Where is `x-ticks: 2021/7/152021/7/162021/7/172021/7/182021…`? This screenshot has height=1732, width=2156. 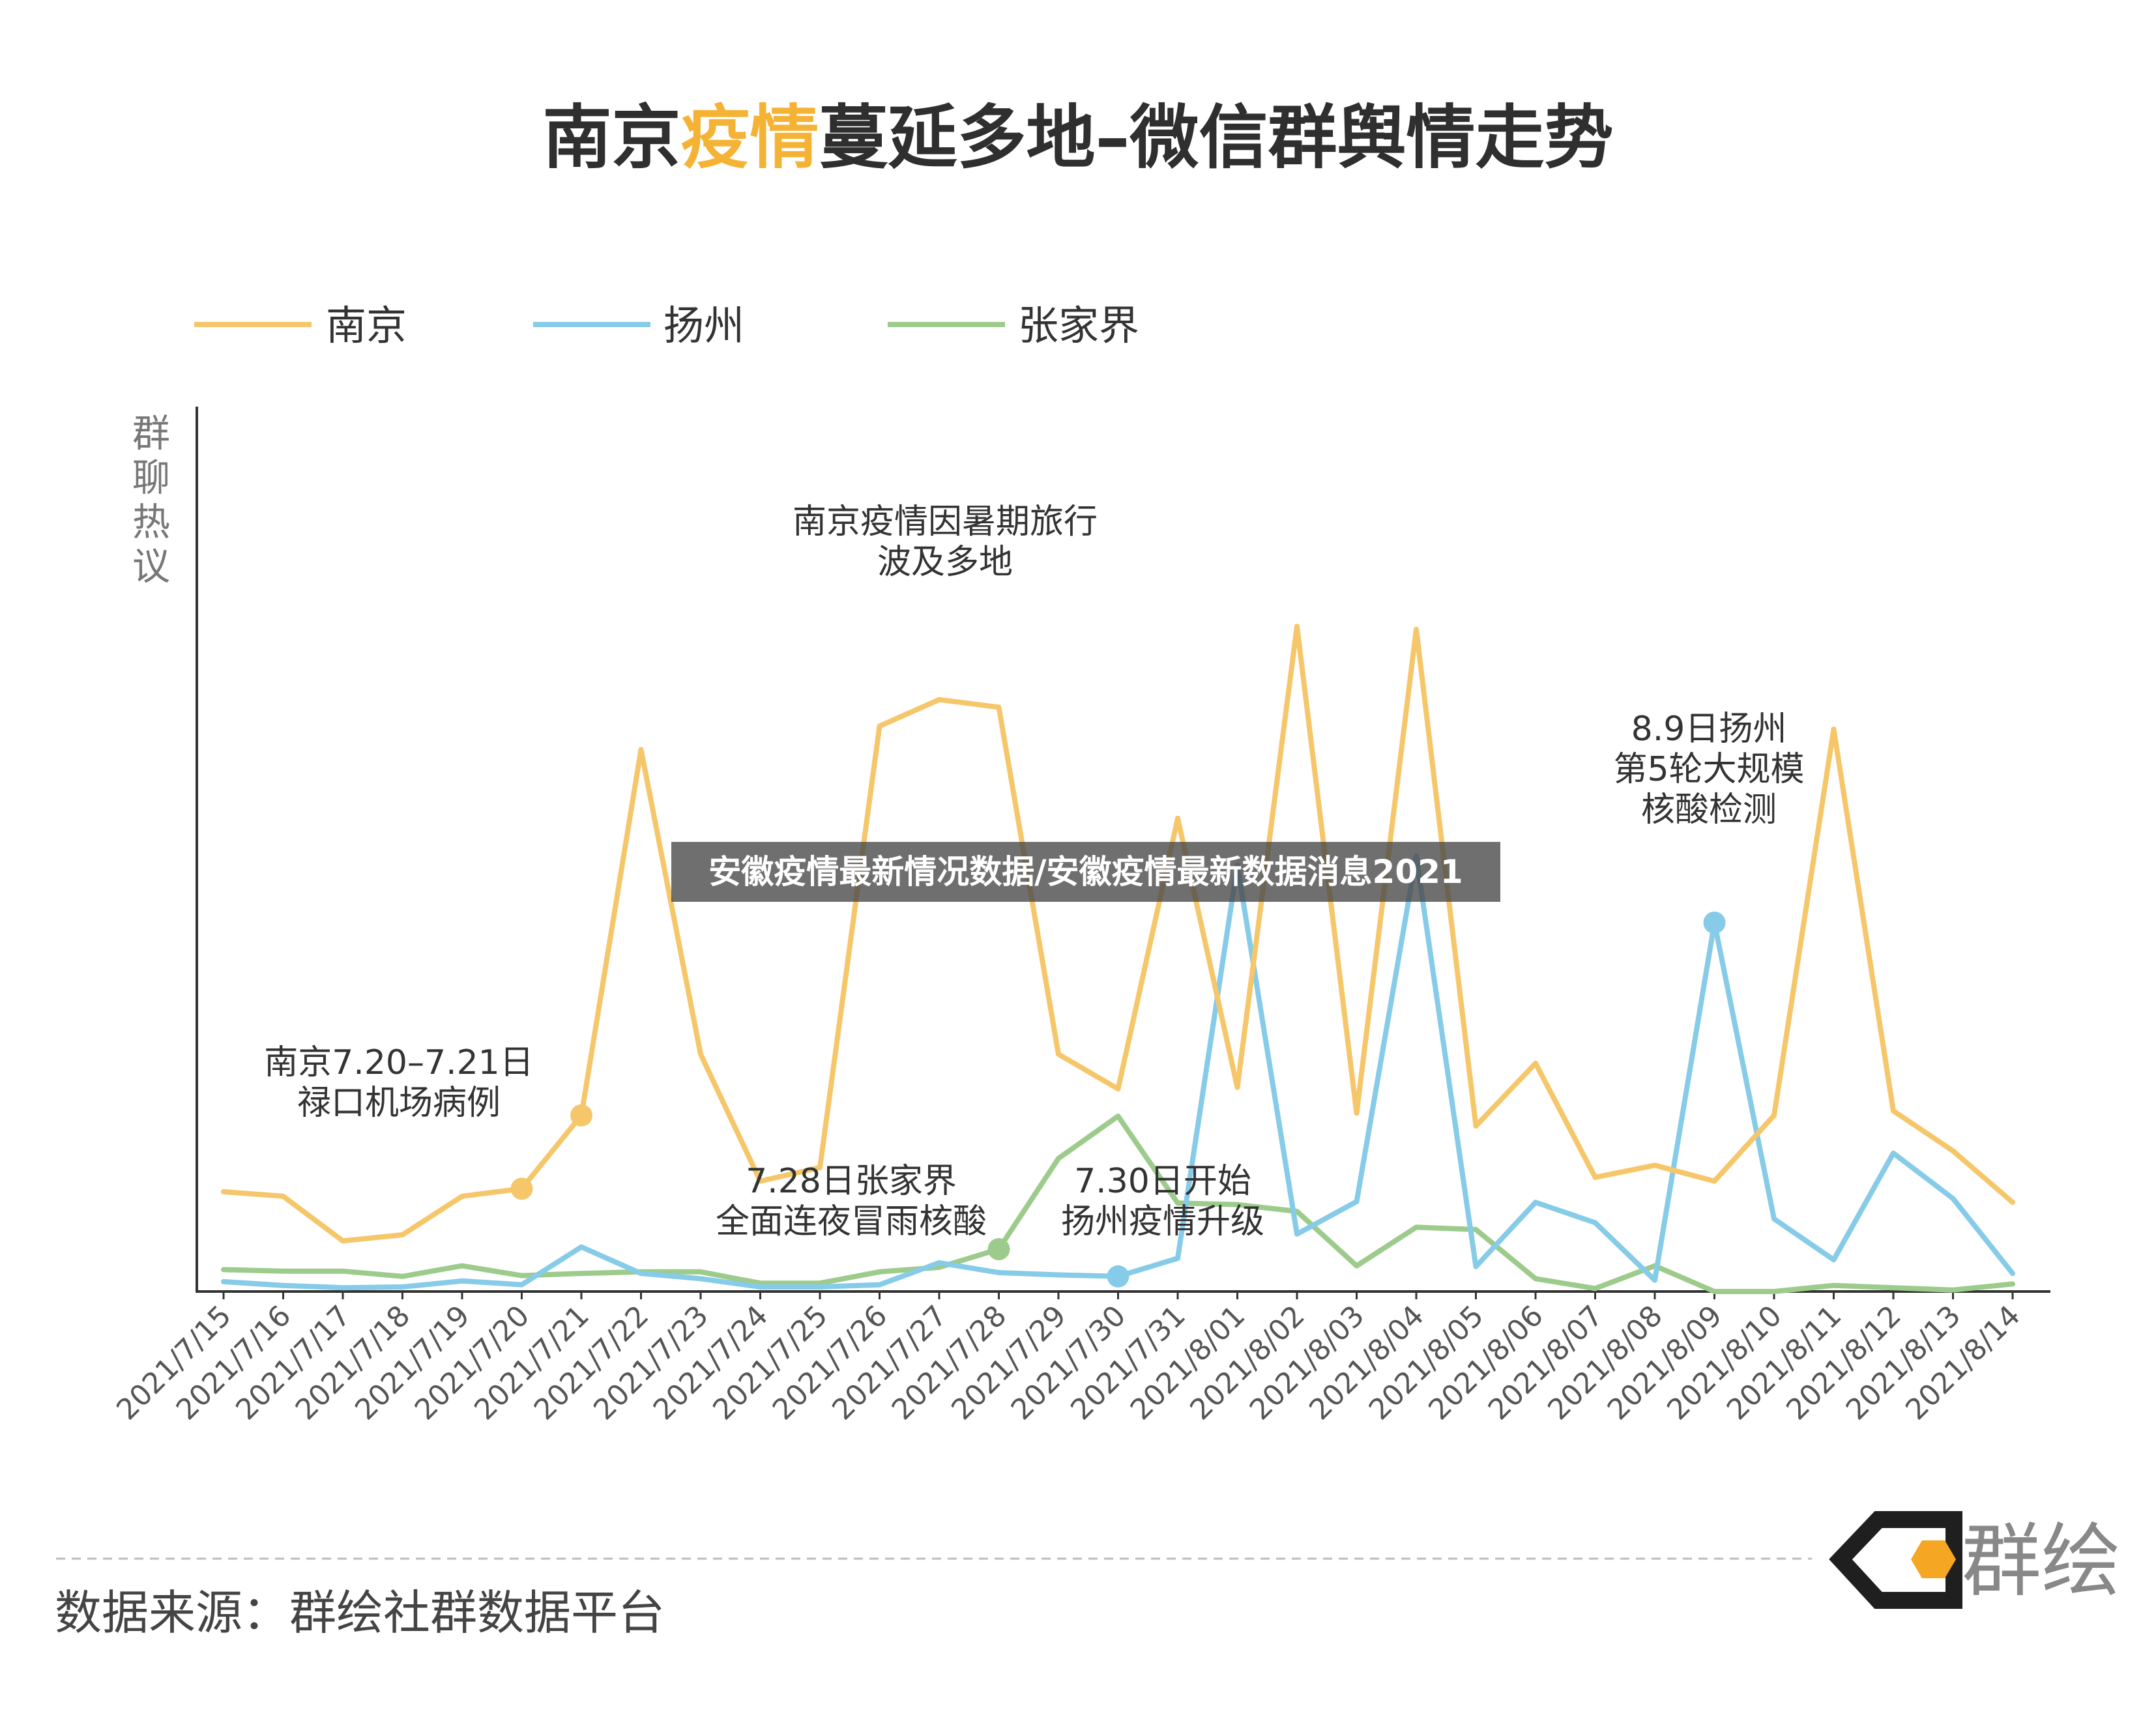
x-ticks: 2021/7/152021/7/162021/7/172021/7/182021… is located at coordinates (1068, 1359).